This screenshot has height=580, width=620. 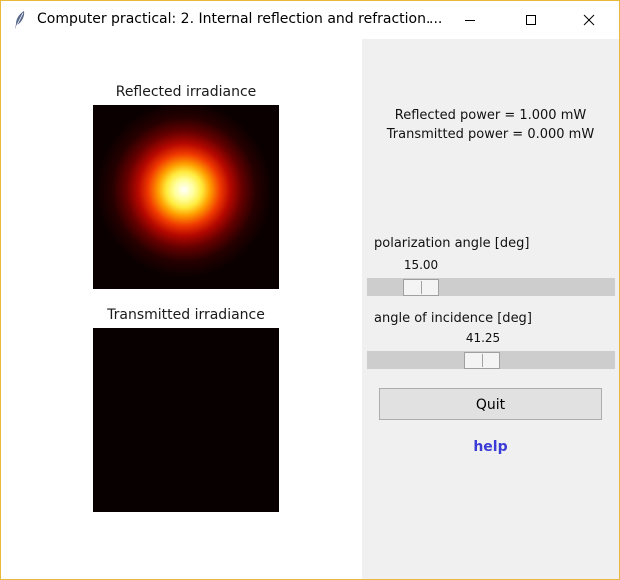 I want to click on transmitted-irradiance-title: Transmitted irradiance, so click(x=186, y=315).